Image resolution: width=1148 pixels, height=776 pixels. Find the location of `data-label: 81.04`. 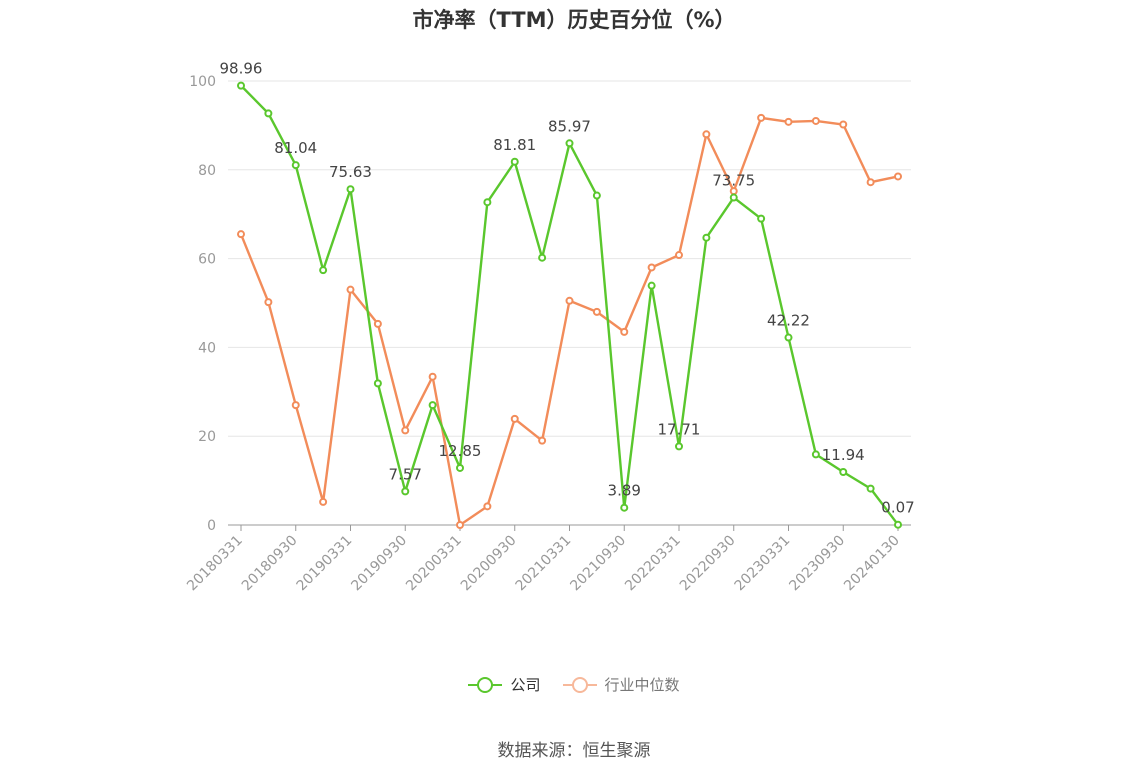

data-label: 81.04 is located at coordinates (295, 148).